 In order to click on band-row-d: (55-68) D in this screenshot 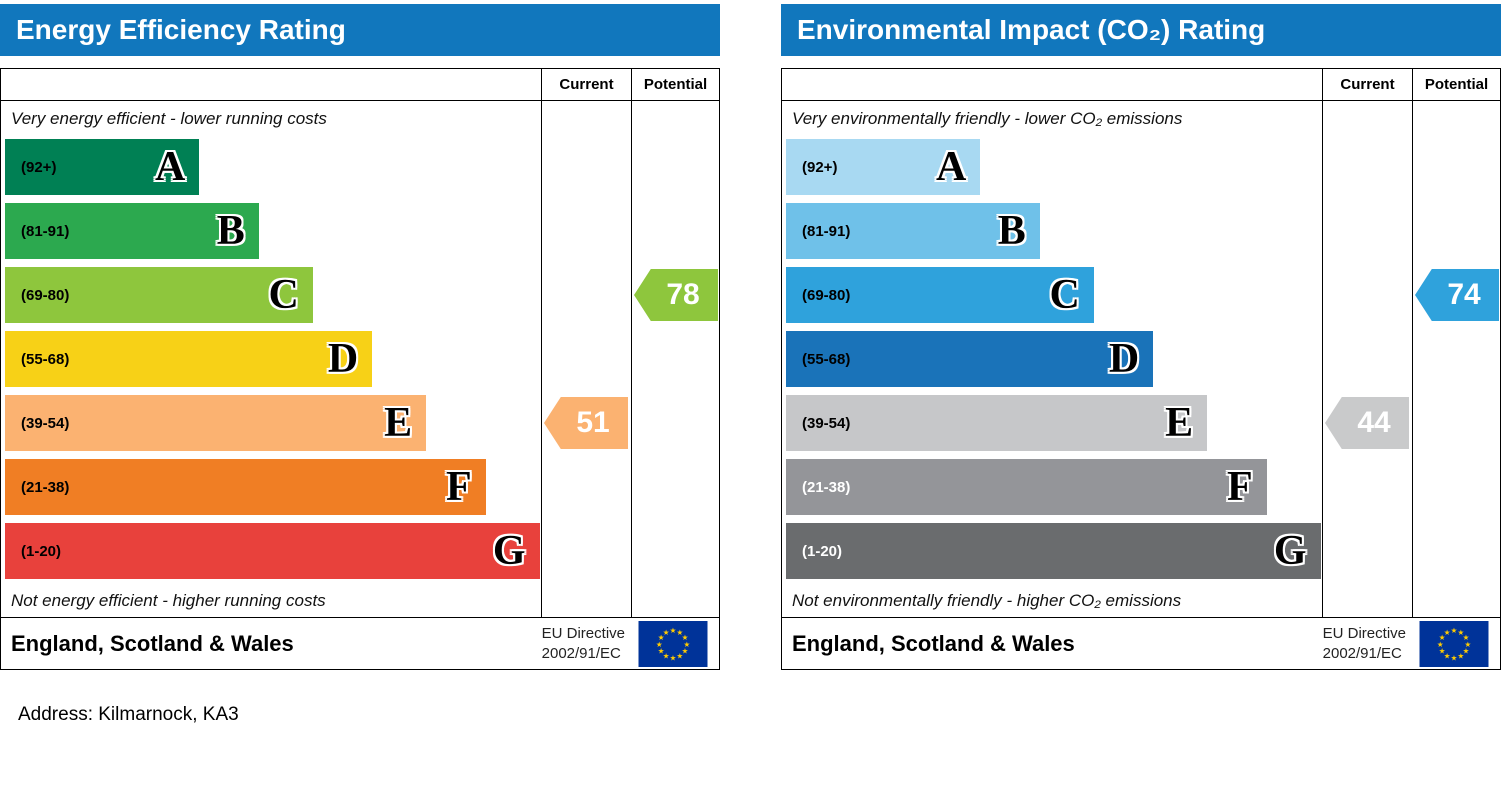, I will do `click(271, 359)`.